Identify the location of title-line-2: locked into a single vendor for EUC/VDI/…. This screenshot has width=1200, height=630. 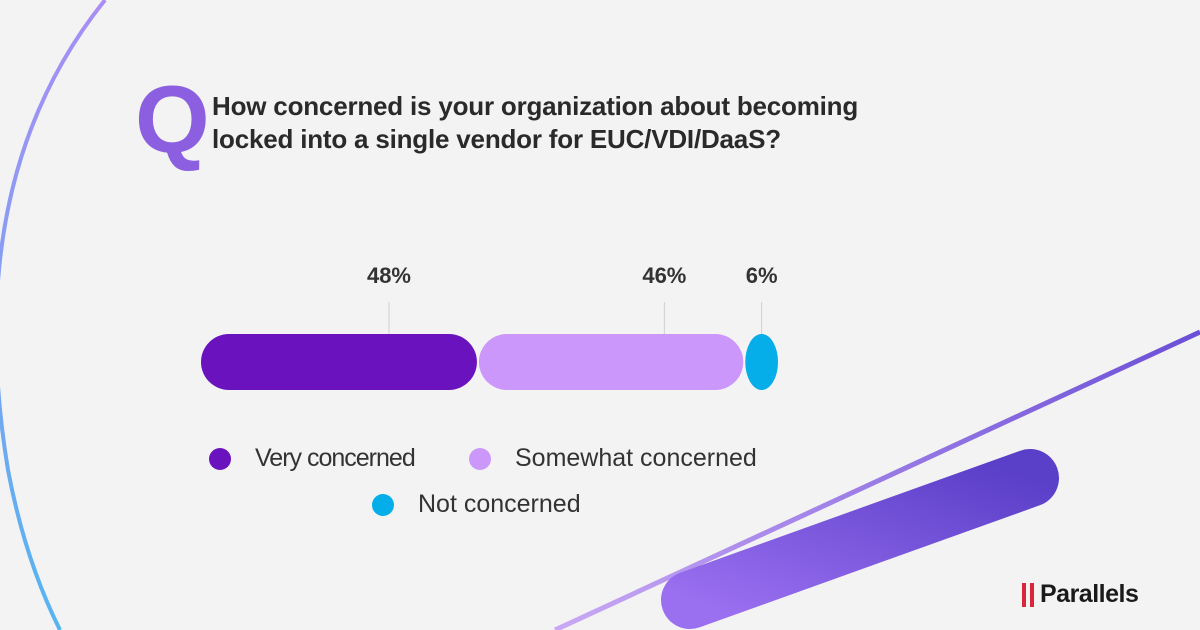
(496, 139).